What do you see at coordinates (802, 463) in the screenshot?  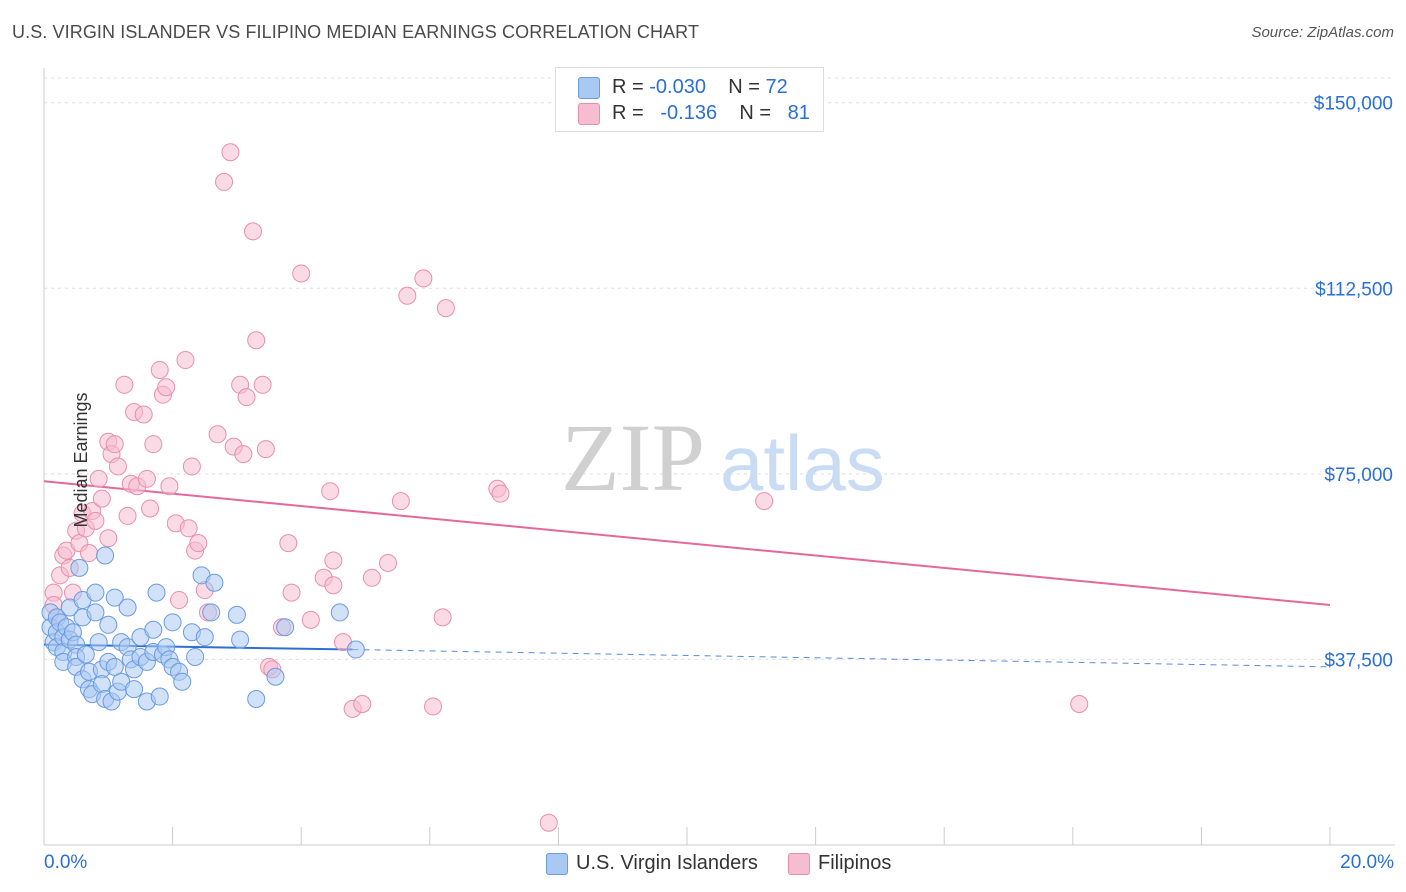 I see `watermark-atlas: atlas` at bounding box center [802, 463].